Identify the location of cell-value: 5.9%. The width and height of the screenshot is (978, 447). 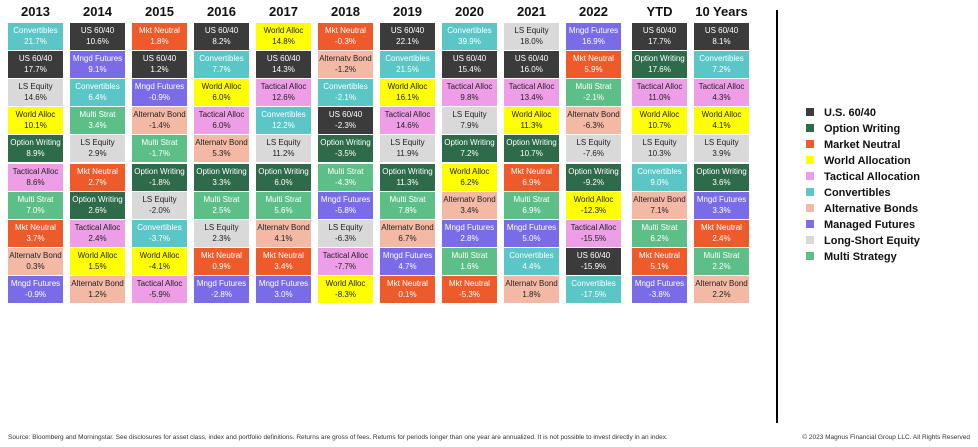
(593, 70).